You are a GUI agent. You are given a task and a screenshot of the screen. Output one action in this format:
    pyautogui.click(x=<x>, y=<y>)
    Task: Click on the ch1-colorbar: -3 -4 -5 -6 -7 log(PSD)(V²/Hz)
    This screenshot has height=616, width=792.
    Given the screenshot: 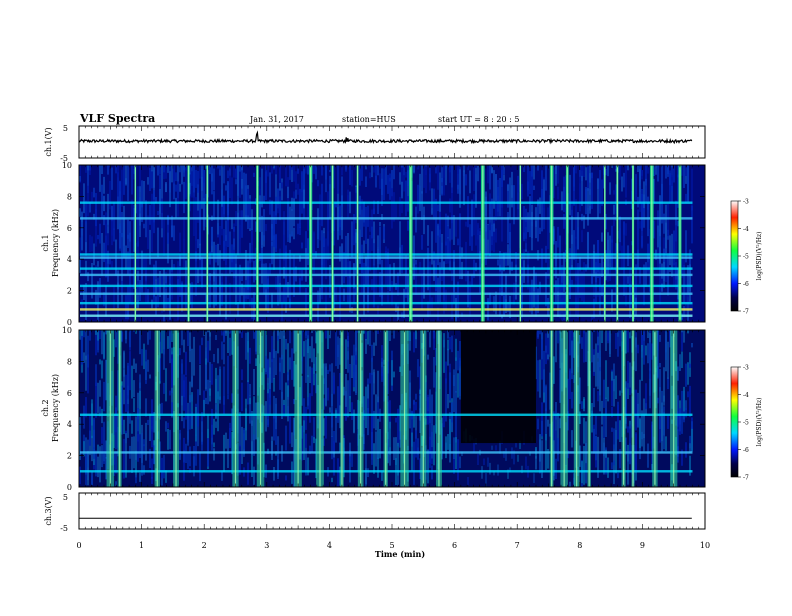 What is the action you would take?
    pyautogui.click(x=746, y=257)
    